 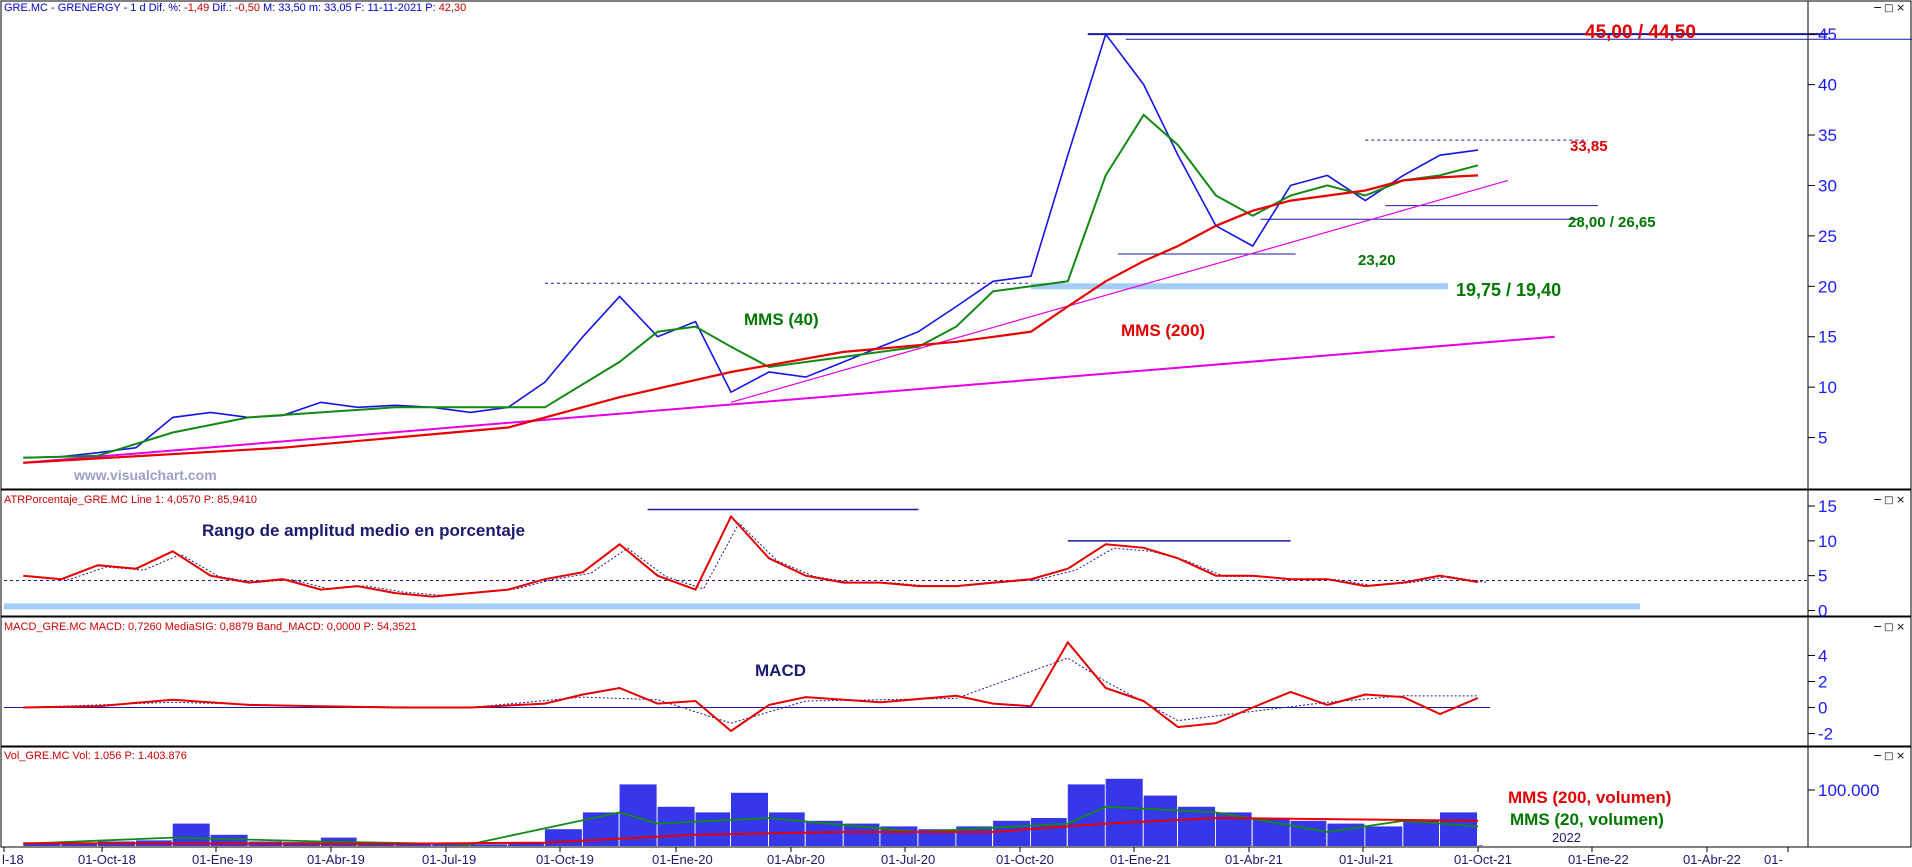 What do you see at coordinates (336, 859) in the screenshot?
I see `x-tick-label: 01-Abr-19` at bounding box center [336, 859].